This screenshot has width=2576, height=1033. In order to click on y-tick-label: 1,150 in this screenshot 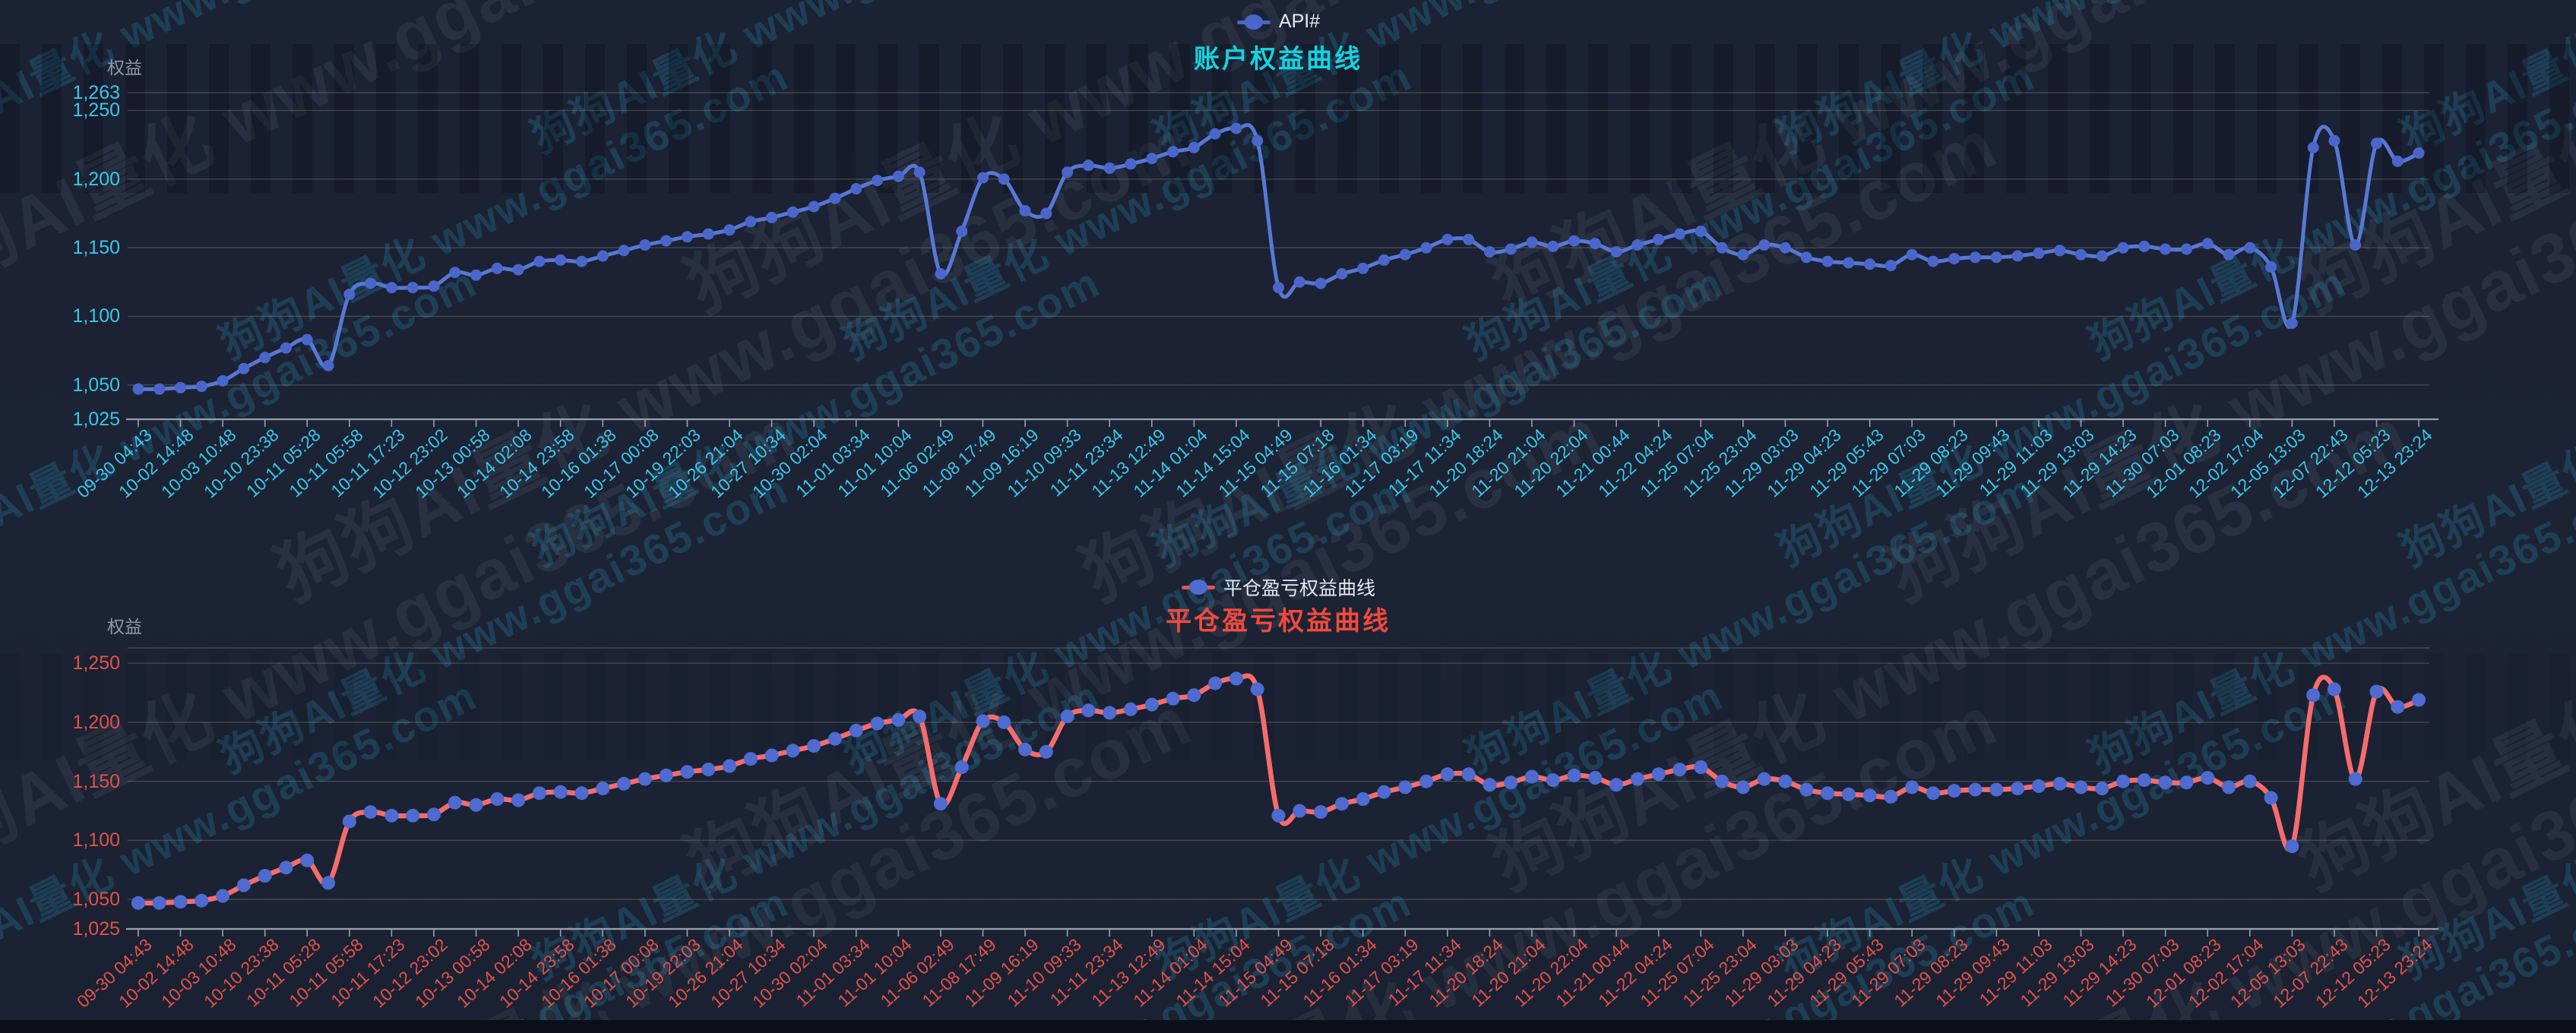, I will do `click(96, 248)`.